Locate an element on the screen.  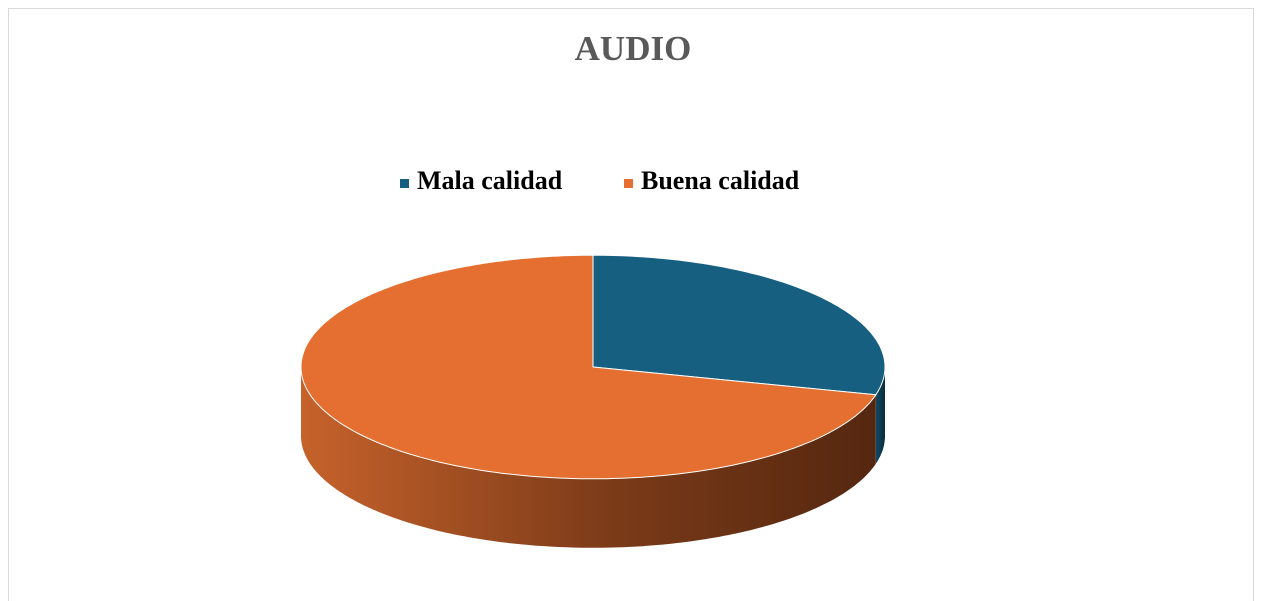
chart-title: AUDIO is located at coordinates (633, 48).